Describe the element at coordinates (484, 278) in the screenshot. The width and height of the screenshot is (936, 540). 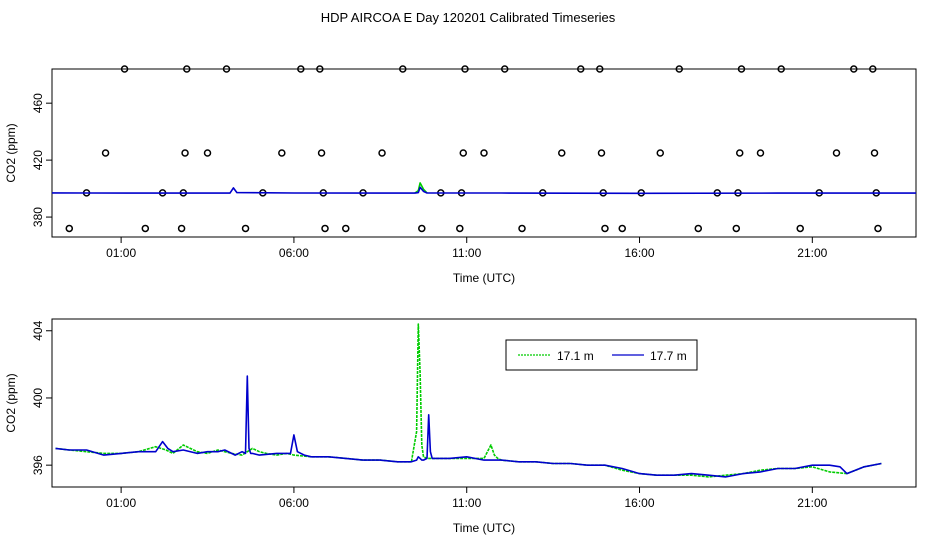
I see `x-axis-label-top: Time (UTC)` at that location.